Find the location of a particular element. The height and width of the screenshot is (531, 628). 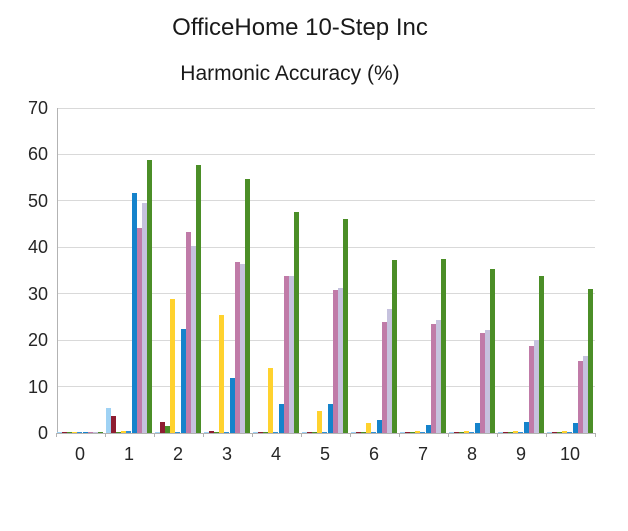

bar-series-9-green-x8 is located at coordinates (492, 351).